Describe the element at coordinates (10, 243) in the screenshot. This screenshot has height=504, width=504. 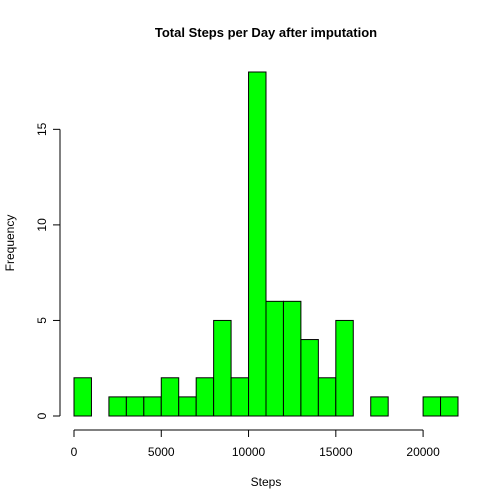
I see `y-axis-label: Frequency` at that location.